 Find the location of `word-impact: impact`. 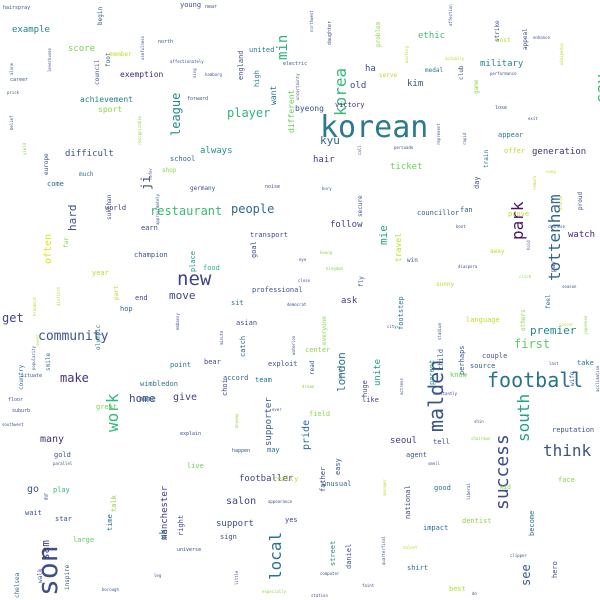

word-impact: impact is located at coordinates (436, 528).